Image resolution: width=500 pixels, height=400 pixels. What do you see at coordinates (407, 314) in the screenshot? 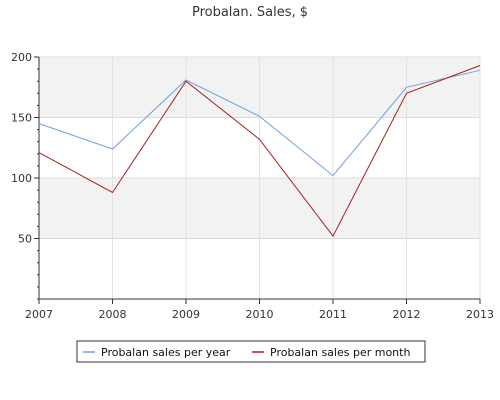
I see `x-tick-label: 2012` at bounding box center [407, 314].